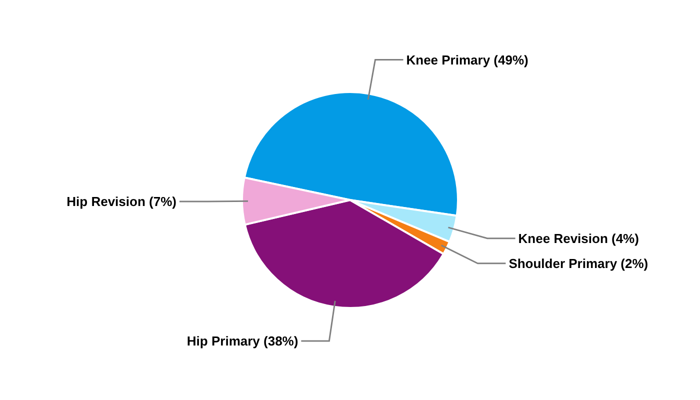 This screenshot has width=700, height=400. What do you see at coordinates (121, 202) in the screenshot?
I see `slice-label: Hip Revision (7%)` at bounding box center [121, 202].